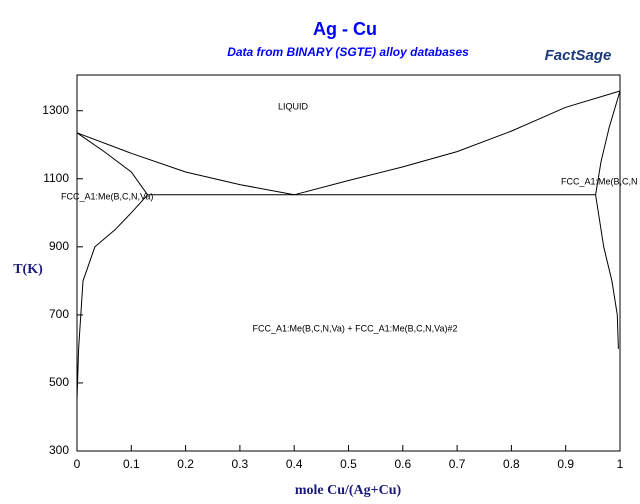 Image resolution: width=640 pixels, height=504 pixels. What do you see at coordinates (345, 29) in the screenshot?
I see `chart-title: Ag - Cu` at bounding box center [345, 29].